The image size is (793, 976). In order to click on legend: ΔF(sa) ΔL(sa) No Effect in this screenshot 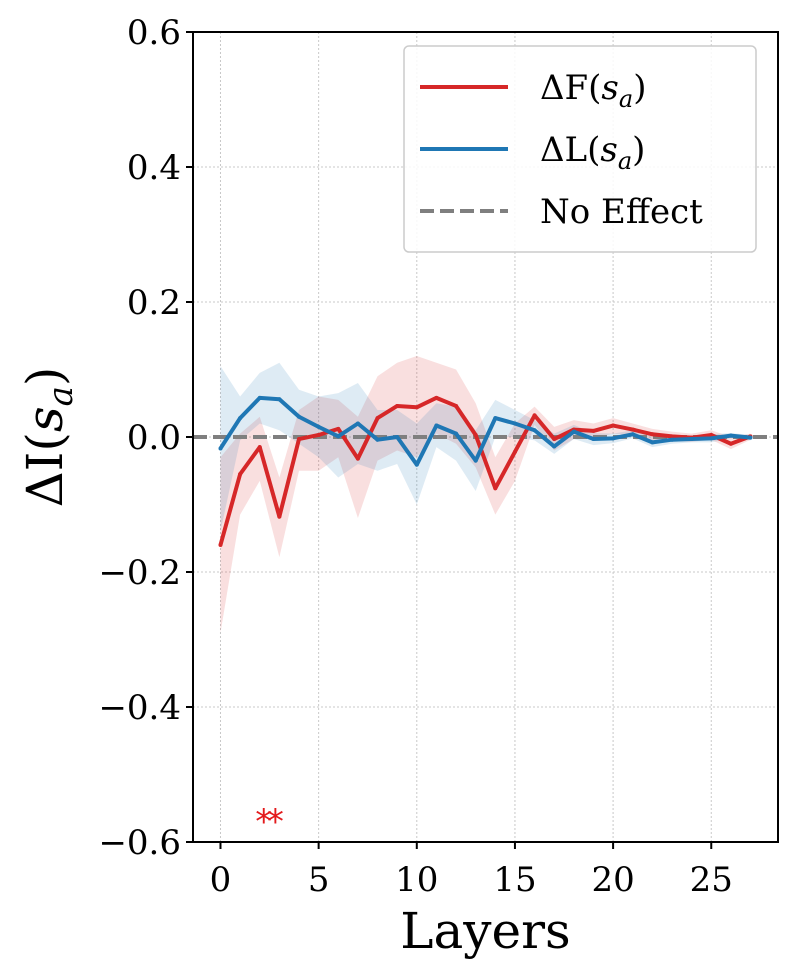, I will do `click(580, 149)`.